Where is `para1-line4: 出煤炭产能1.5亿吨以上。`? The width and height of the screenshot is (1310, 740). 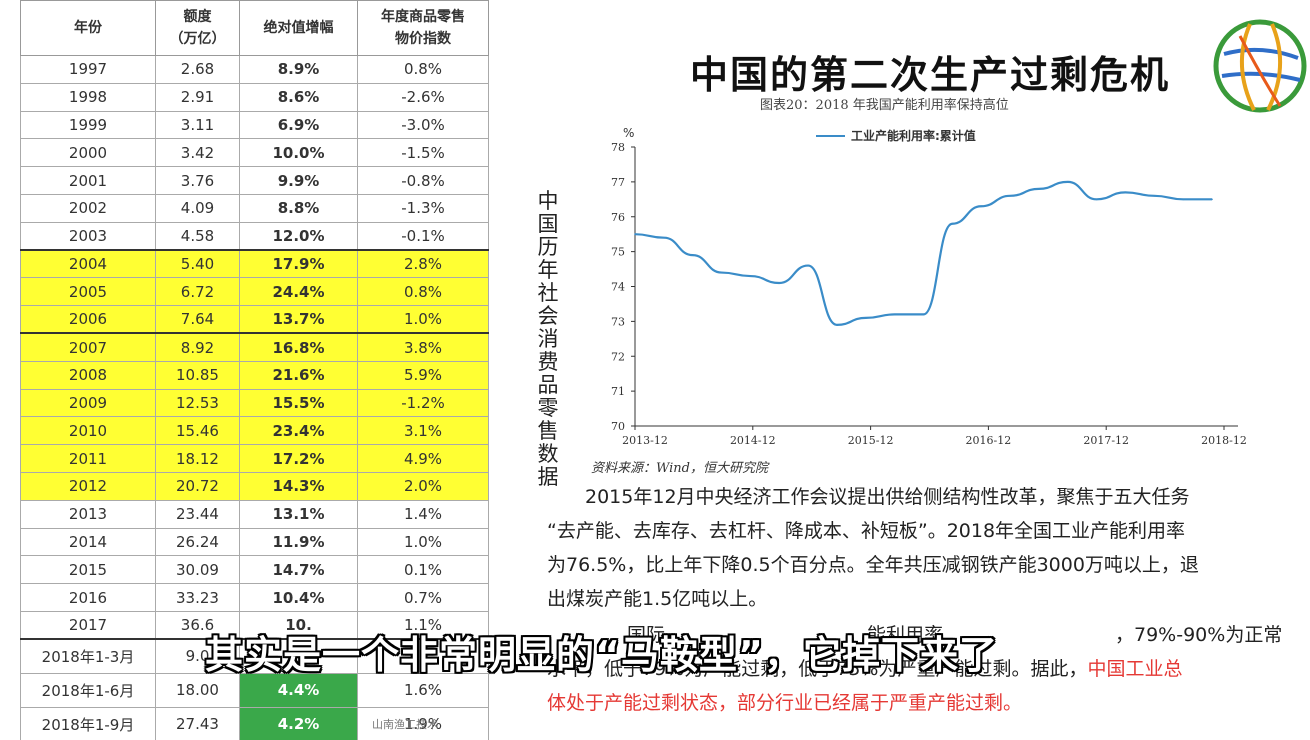 para1-line4: 出煤炭产能1.5亿吨以上。 is located at coordinates (657, 599).